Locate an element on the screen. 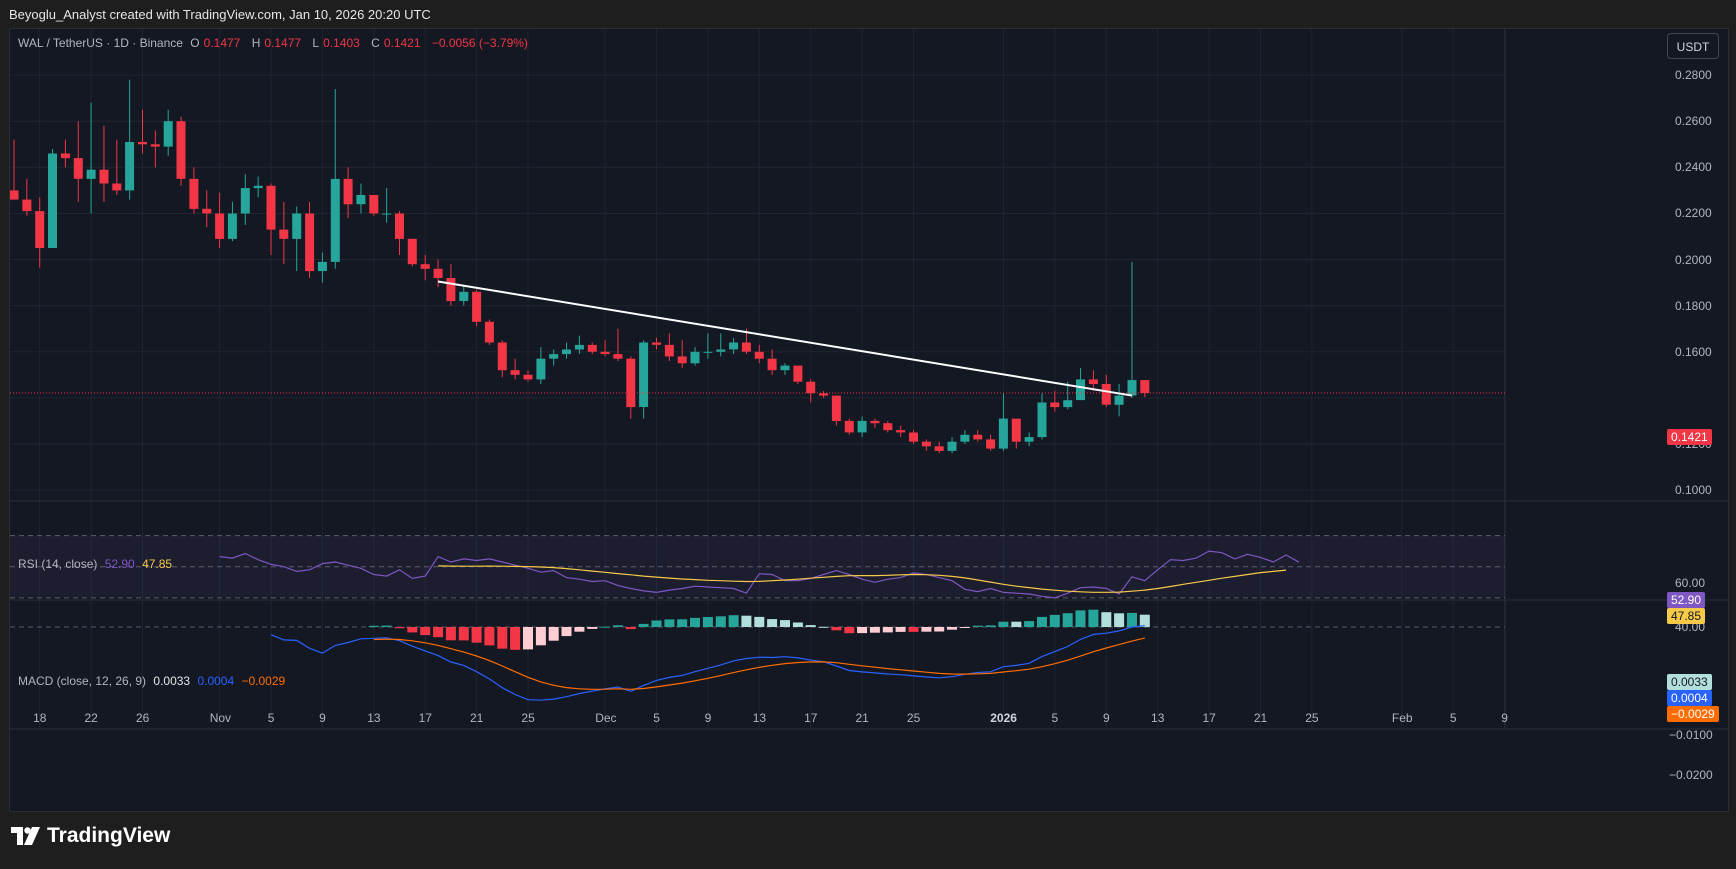 The height and width of the screenshot is (869, 1736). rsi-legend: RSI (14, close) 52.90 47.85 is located at coordinates (97, 564).